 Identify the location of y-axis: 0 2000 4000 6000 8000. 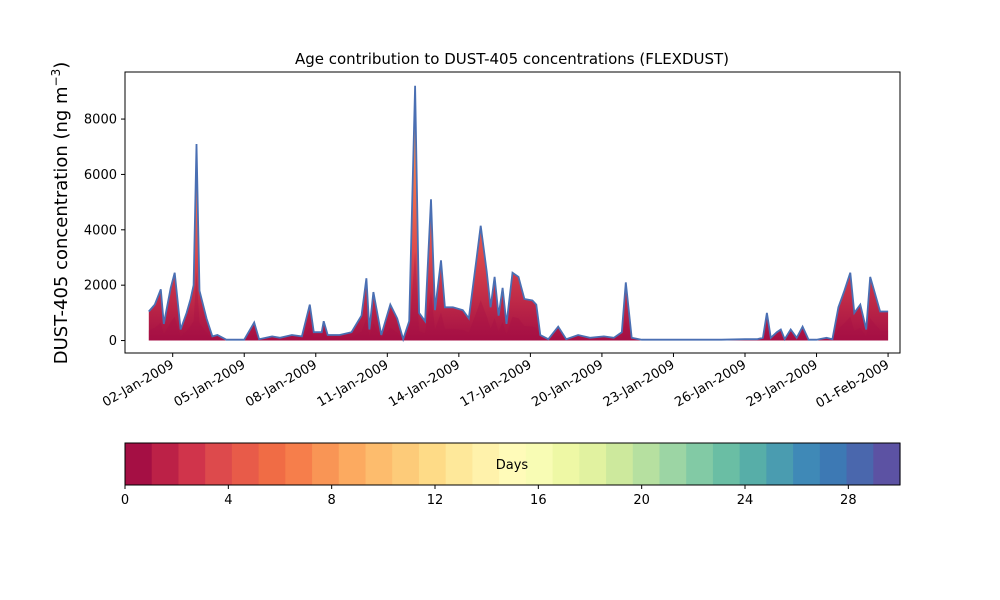
(104, 231).